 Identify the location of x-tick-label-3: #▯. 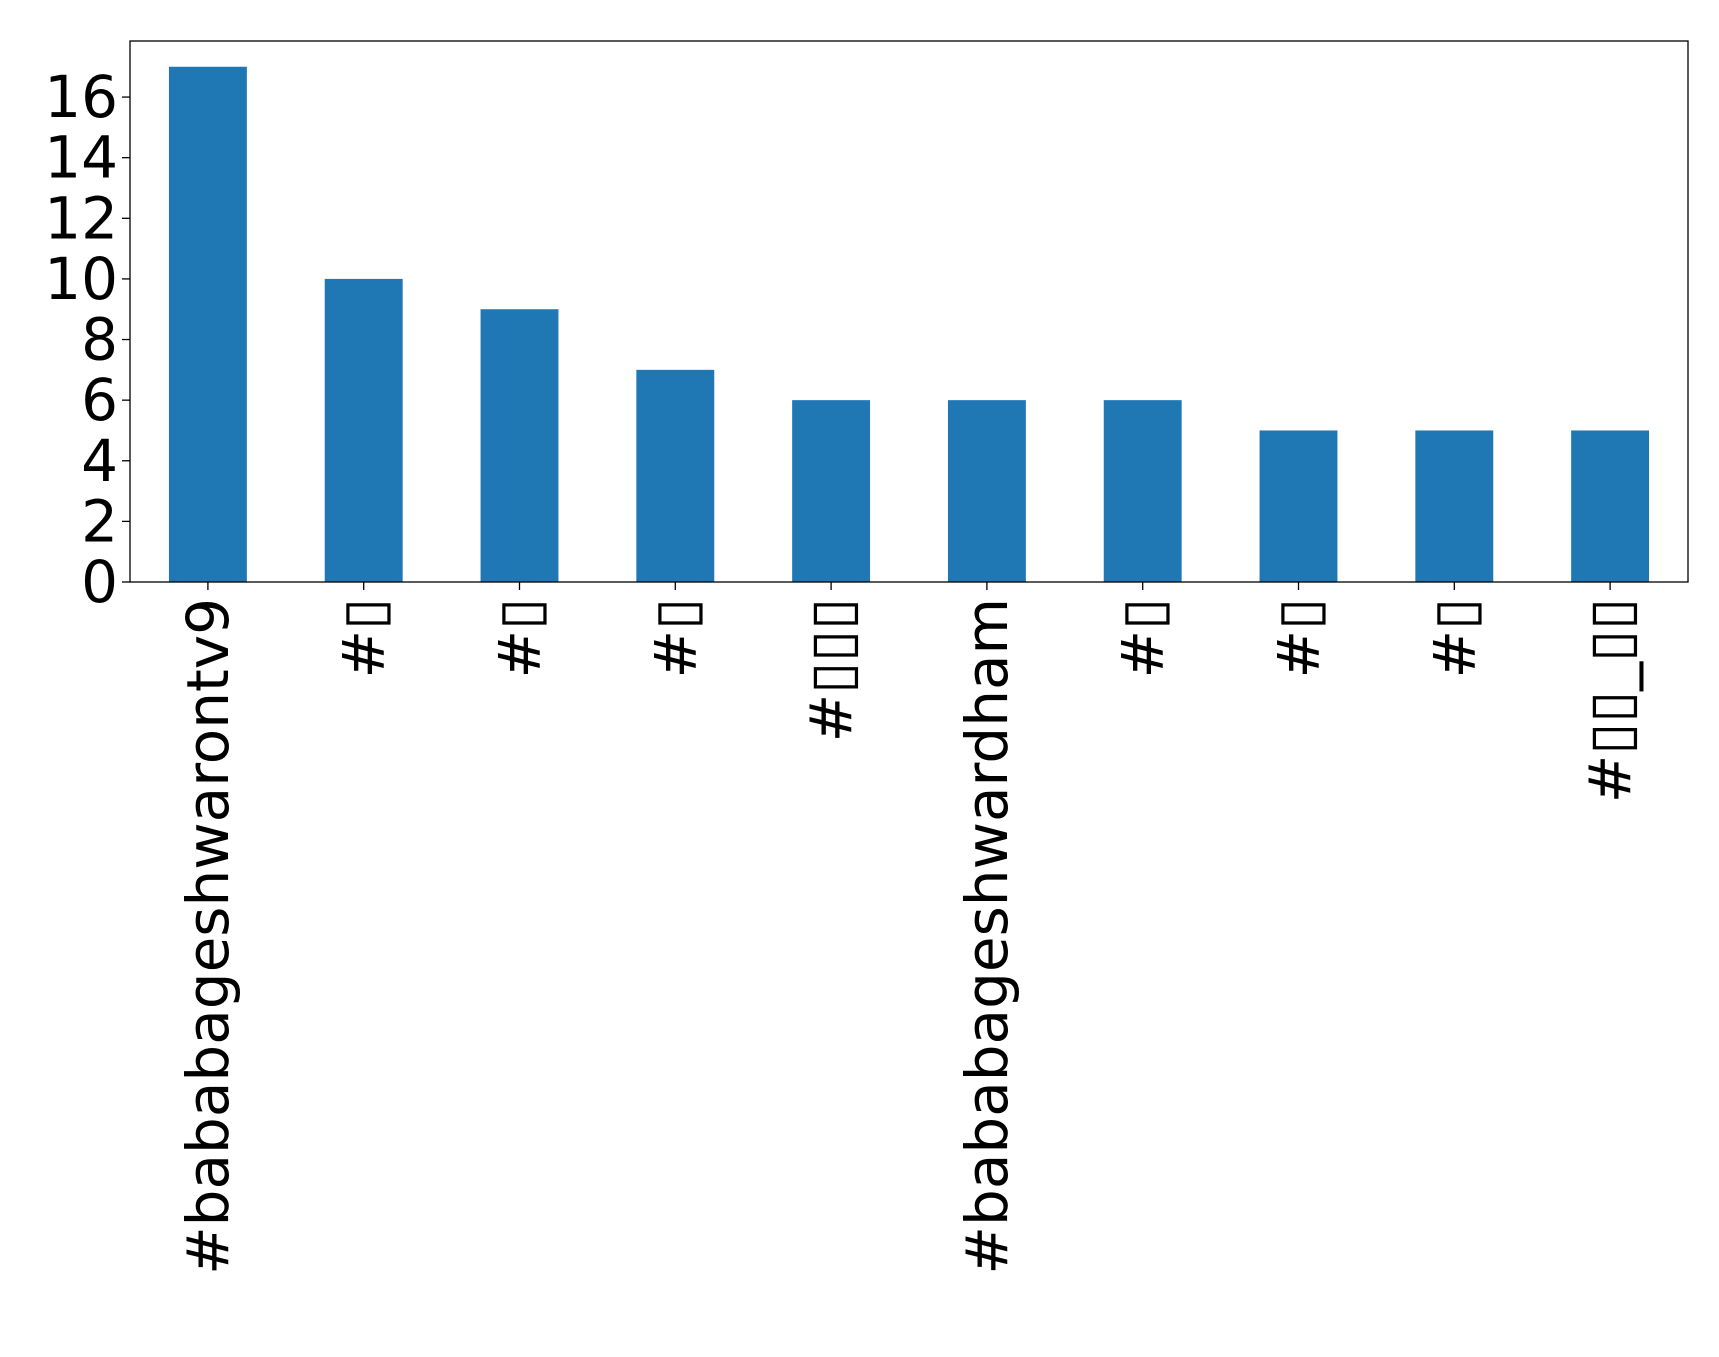
(675, 638).